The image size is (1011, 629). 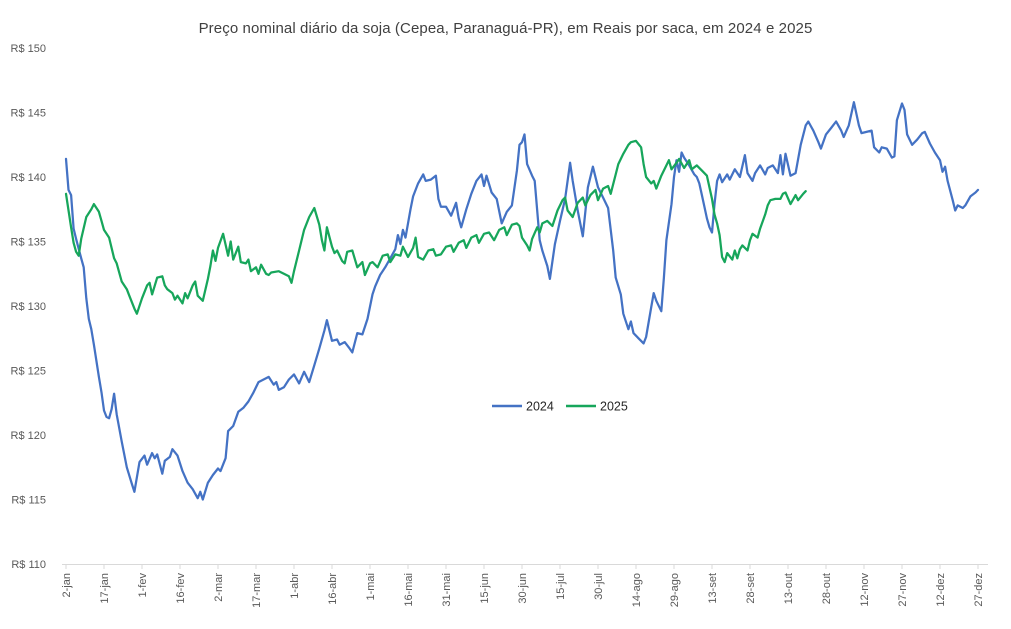 I want to click on y-tick-label: R$ 130, so click(x=28, y=307).